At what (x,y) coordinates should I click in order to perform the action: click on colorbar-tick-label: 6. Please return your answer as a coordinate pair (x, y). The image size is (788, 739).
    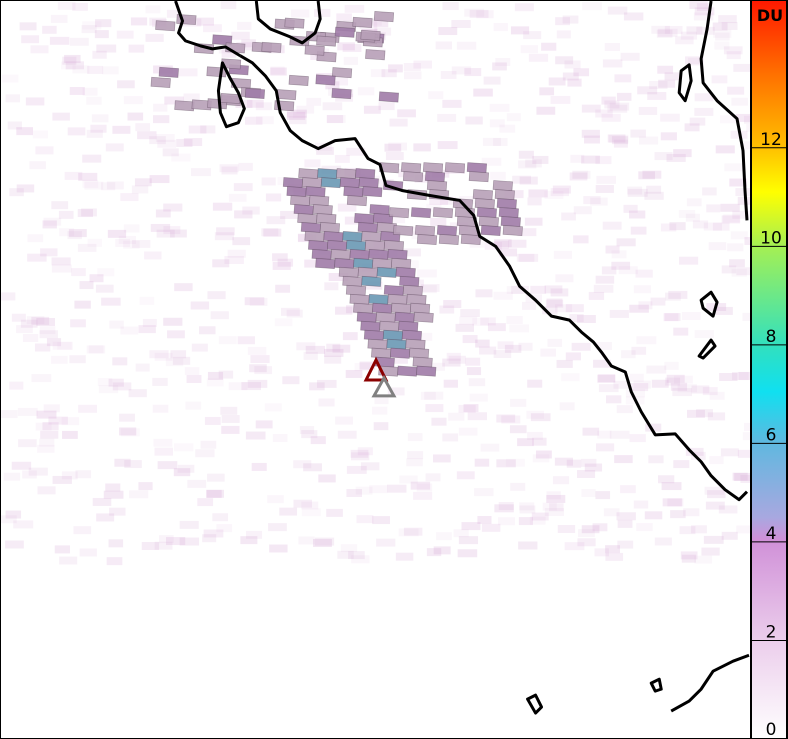
    Looking at the image, I should click on (771, 435).